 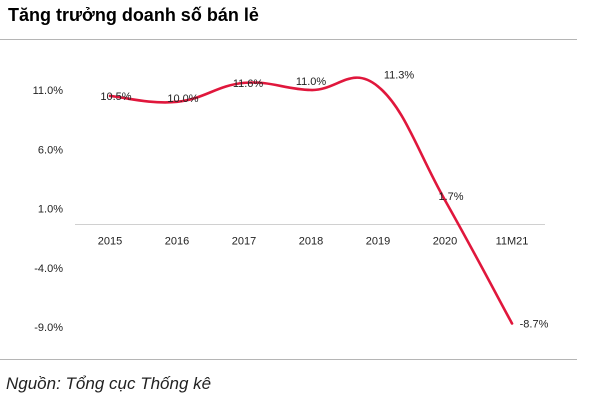 What do you see at coordinates (115, 97) in the screenshot?
I see `data-label: 10.5%` at bounding box center [115, 97].